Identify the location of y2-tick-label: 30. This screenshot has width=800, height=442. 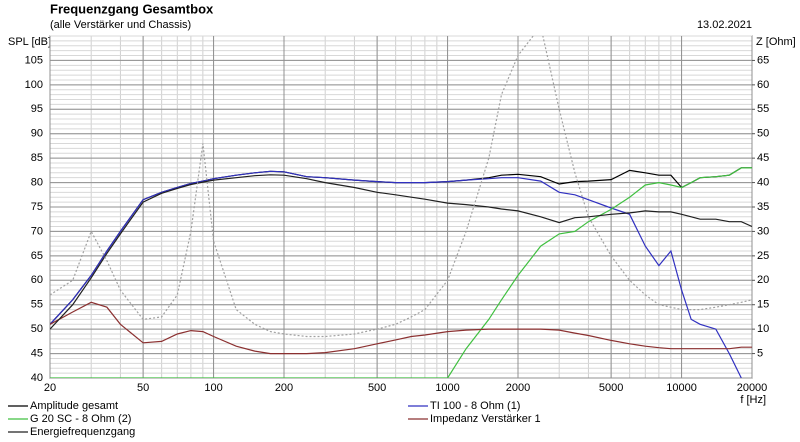
(763, 231).